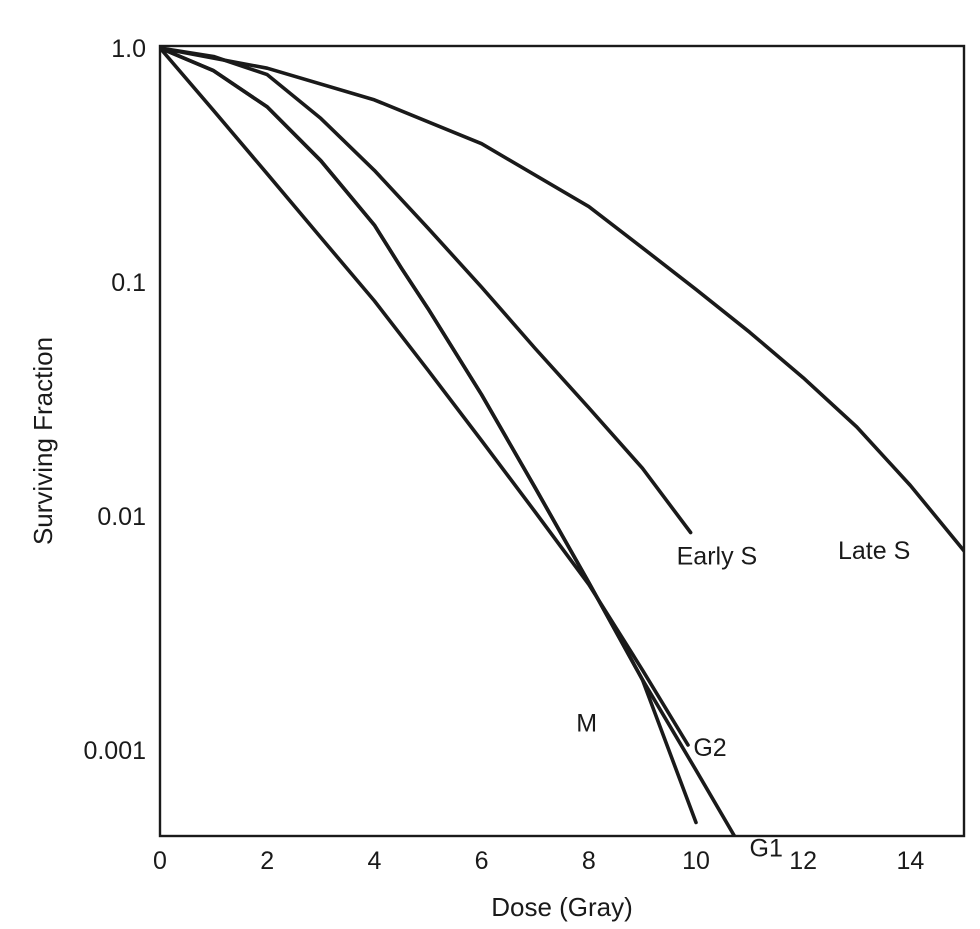  Describe the element at coordinates (874, 551) in the screenshot. I see `series-label-late-s: Late S` at that location.